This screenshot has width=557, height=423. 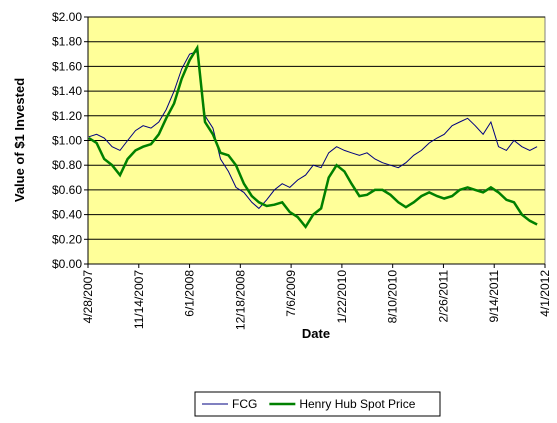 I want to click on x-tick-label: 8/10/2010, so click(x=393, y=297).